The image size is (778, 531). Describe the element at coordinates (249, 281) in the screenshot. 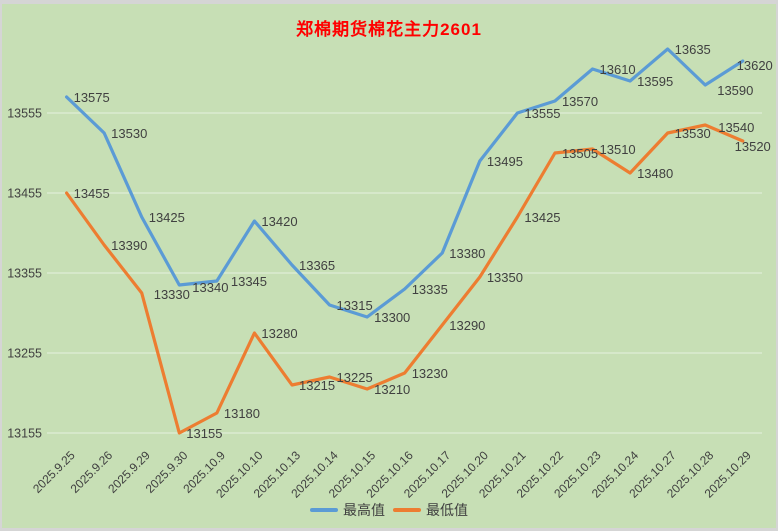

I see `data-label: 13345` at that location.